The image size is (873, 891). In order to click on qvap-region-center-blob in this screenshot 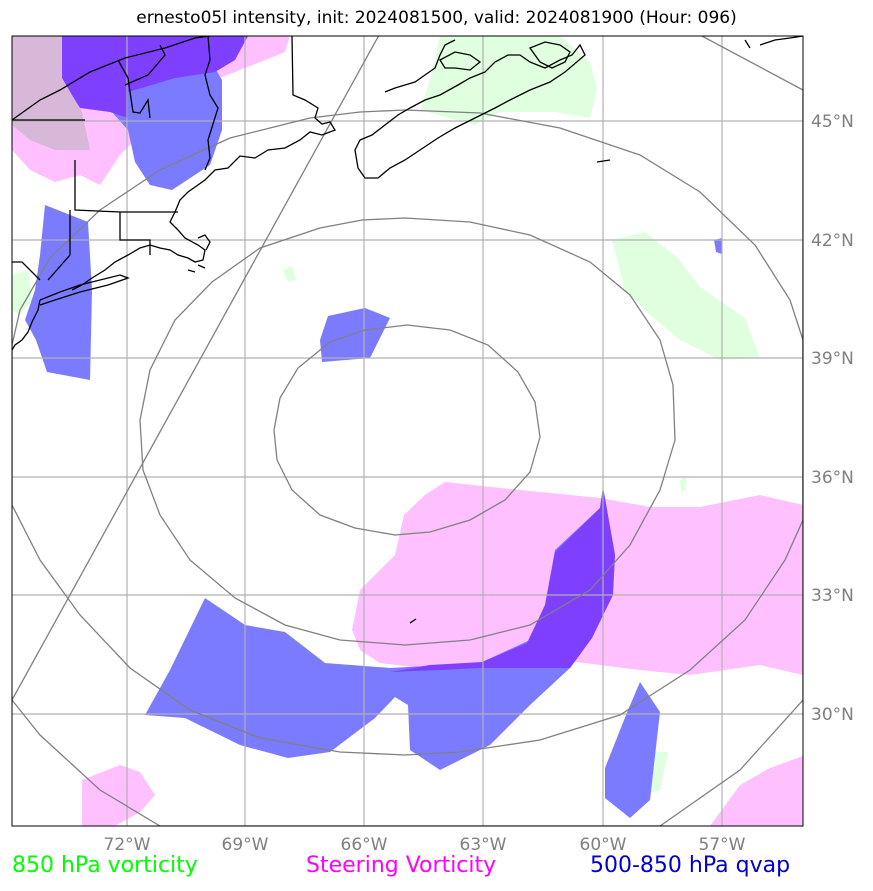, I will do `click(355, 335)`.